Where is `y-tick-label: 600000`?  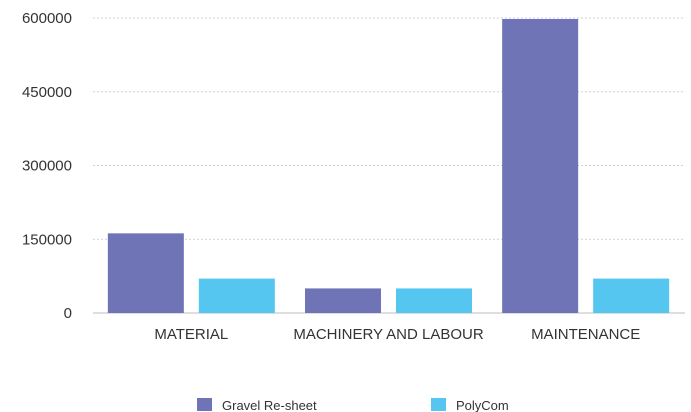
y-tick-label: 600000 is located at coordinates (47, 18).